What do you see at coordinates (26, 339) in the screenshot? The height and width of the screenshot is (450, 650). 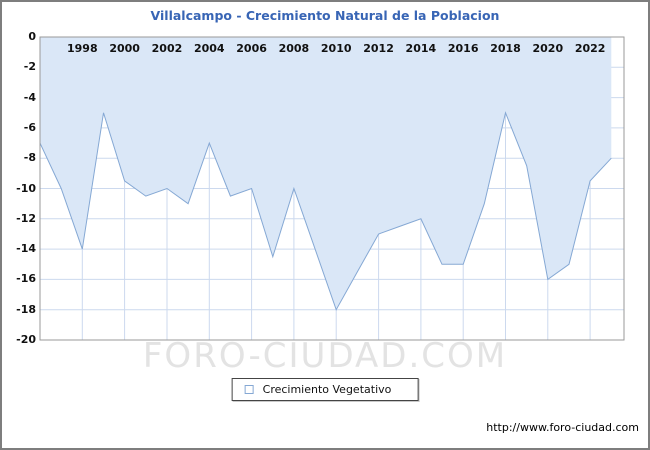 I see `y-tick-label: -20` at bounding box center [26, 339].